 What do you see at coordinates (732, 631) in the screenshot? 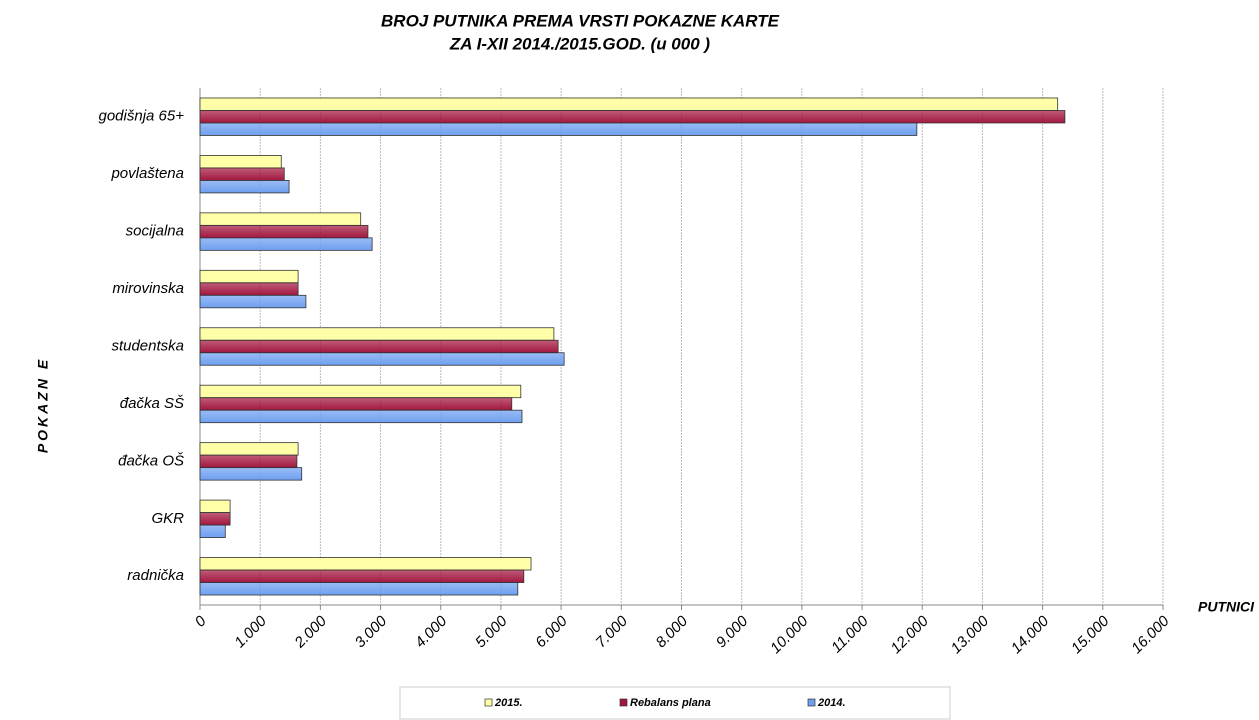
I see `x-tick-label: 9.000` at bounding box center [732, 631].